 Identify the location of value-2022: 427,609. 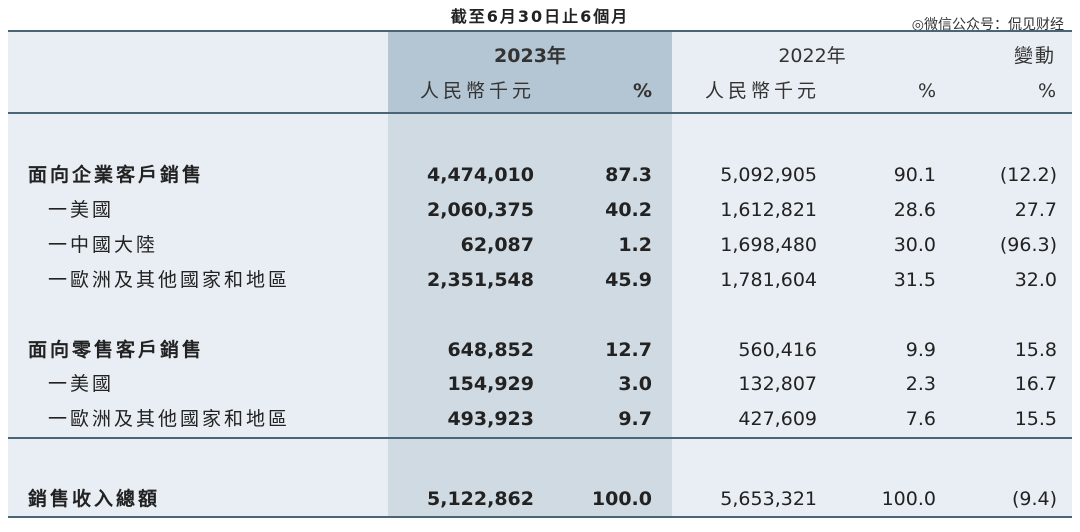
(777, 419).